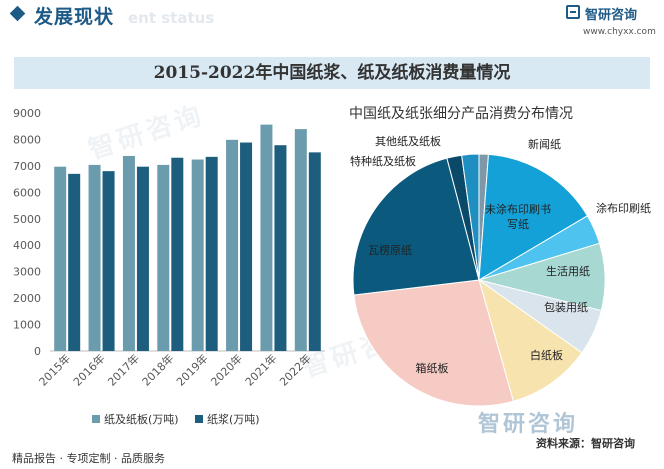 The height and width of the screenshot is (469, 664). I want to click on footer-tagline: 精品报告 · 专项定制 · 品质服务, so click(88, 458).